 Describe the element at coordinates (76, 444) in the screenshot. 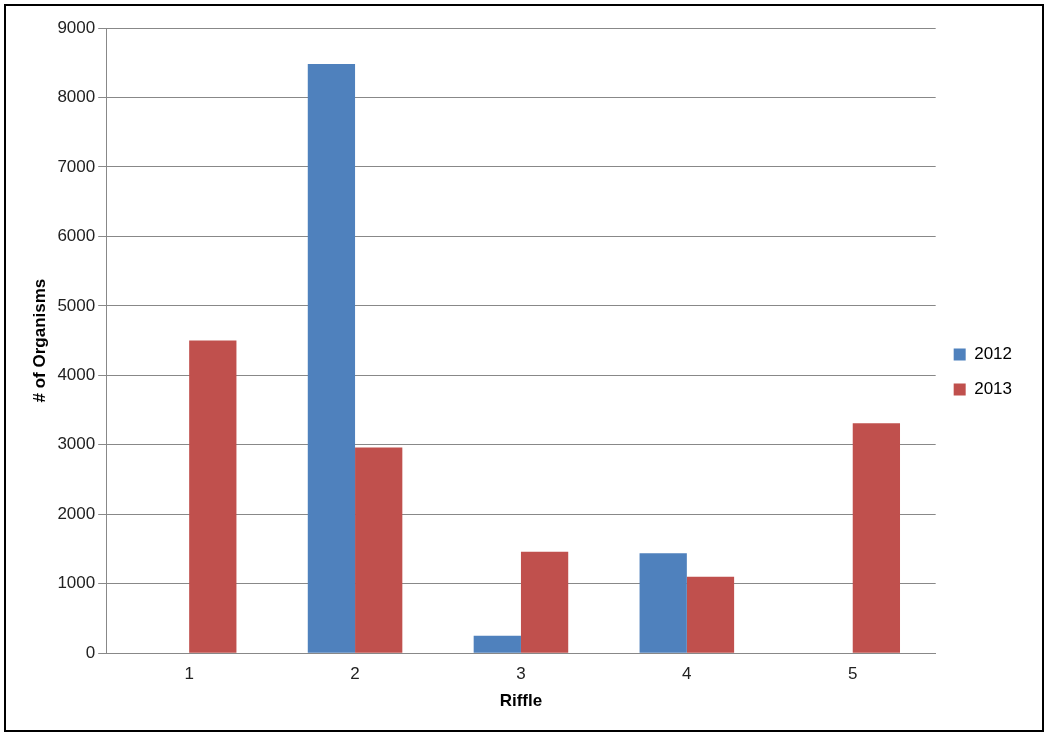

I see `y-tick-label: 3000` at that location.